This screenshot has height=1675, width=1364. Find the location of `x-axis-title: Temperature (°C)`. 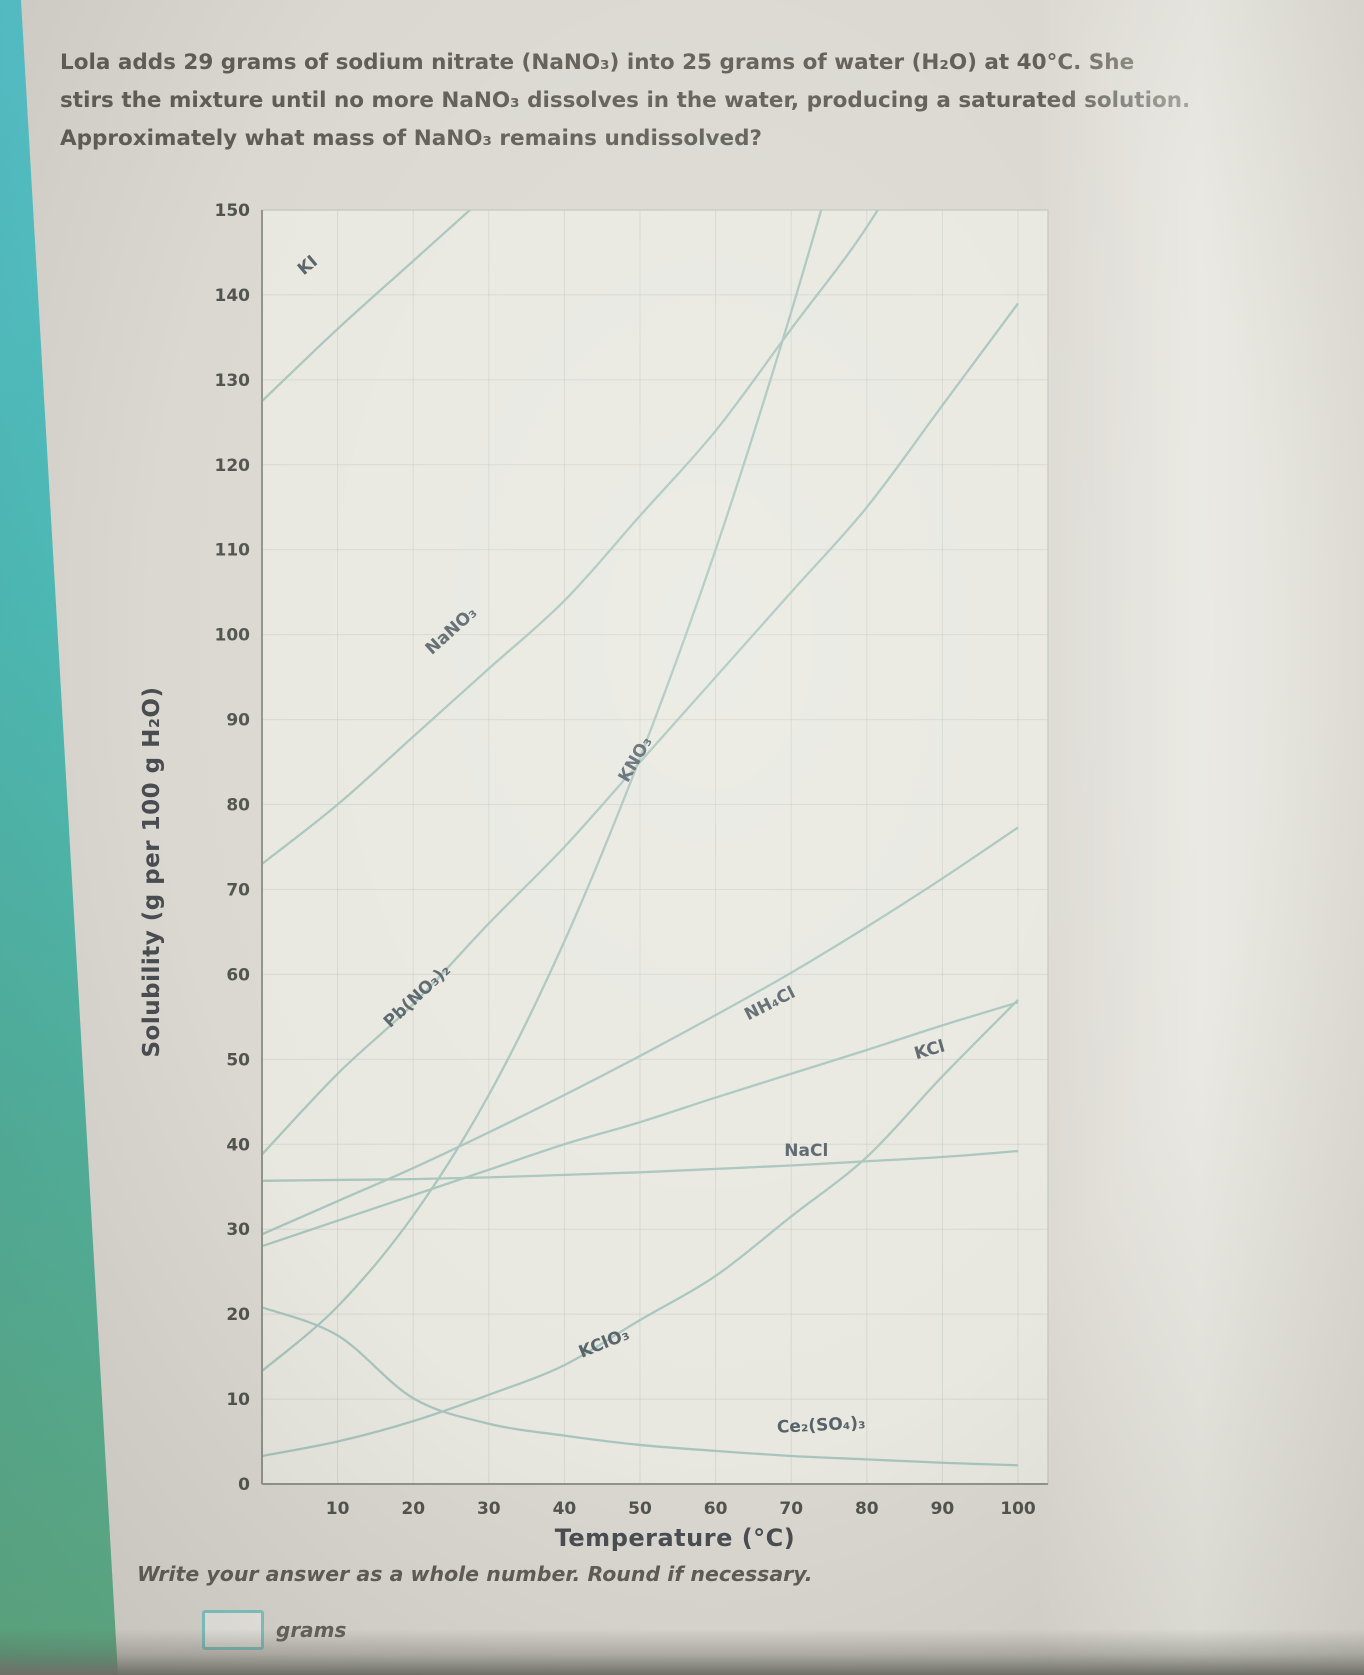

x-axis-title: Temperature (°C) is located at coordinates (675, 1538).